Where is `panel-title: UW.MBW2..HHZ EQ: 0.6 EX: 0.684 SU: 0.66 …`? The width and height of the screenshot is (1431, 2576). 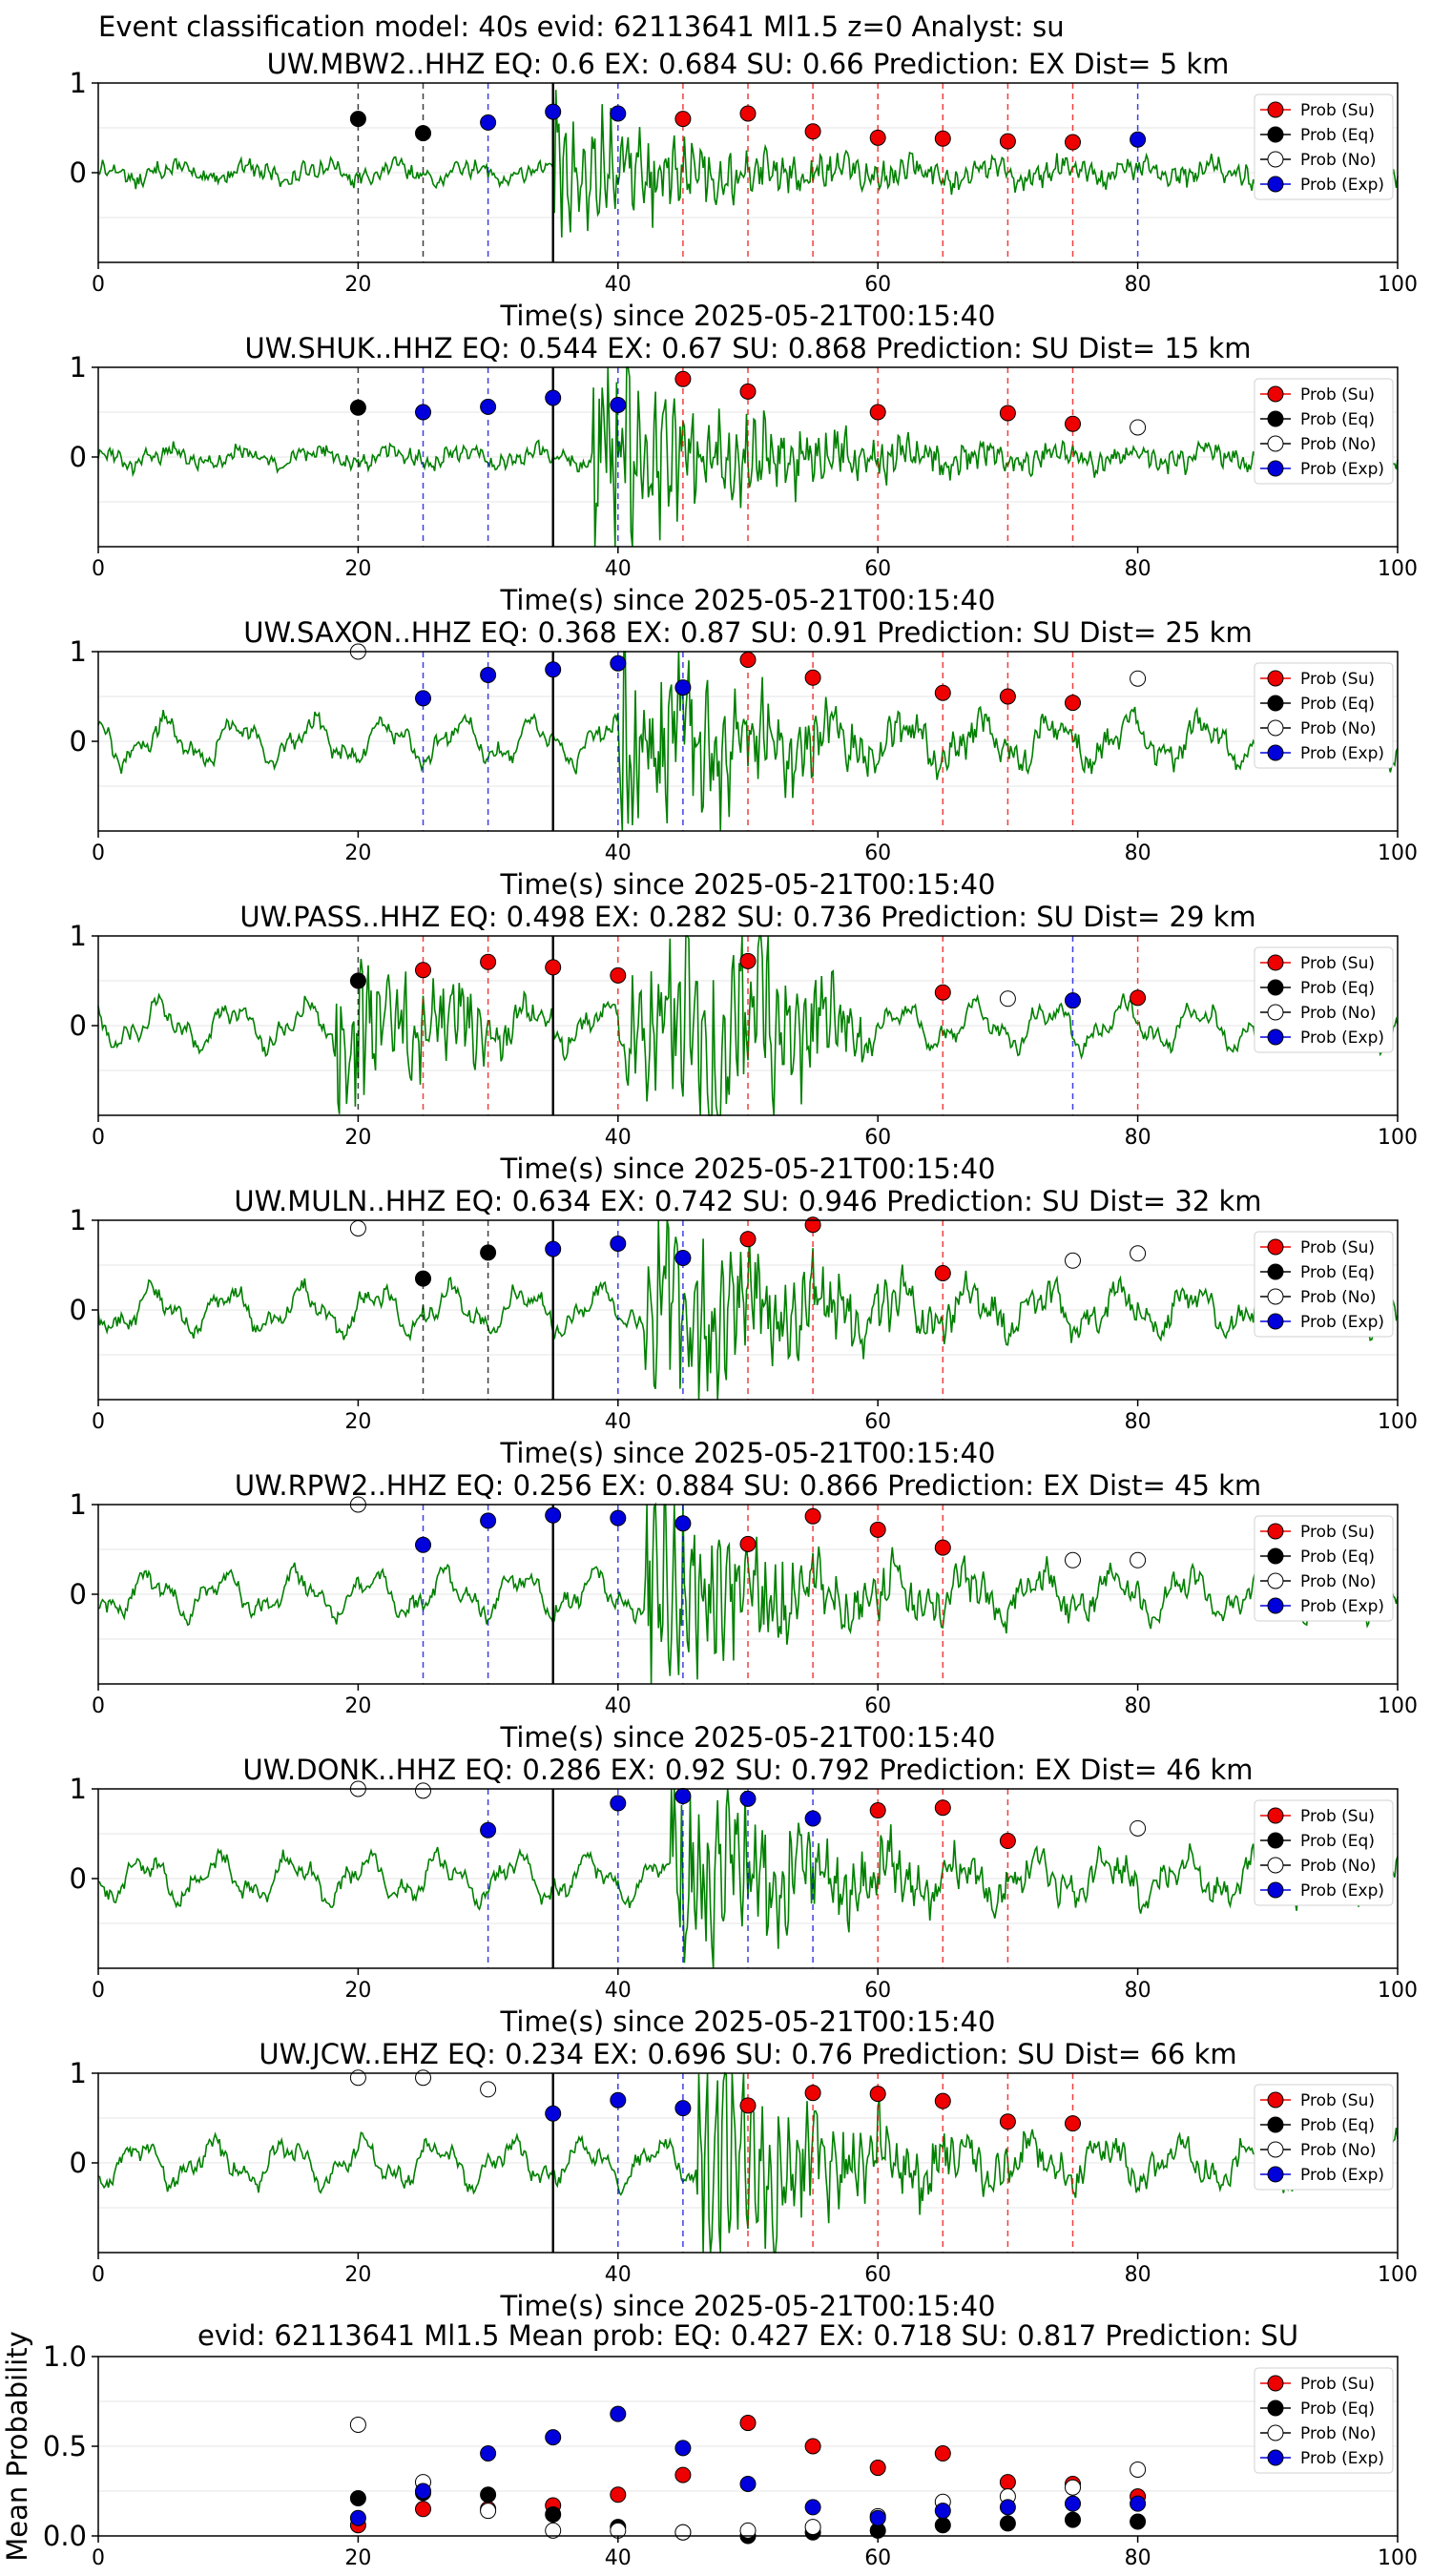
panel-title: UW.MBW2..HHZ EQ: 0.6 EX: 0.684 SU: 0.66 … is located at coordinates (748, 64).